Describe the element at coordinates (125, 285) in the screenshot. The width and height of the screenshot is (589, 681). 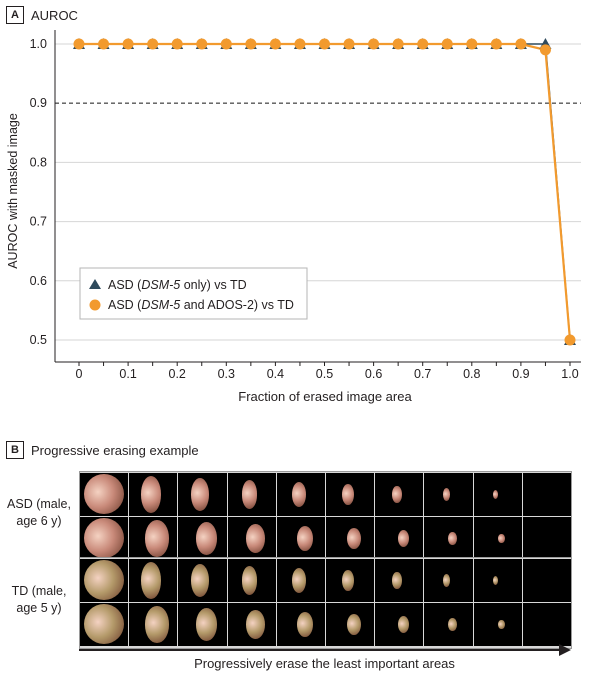
I see `legend-1-prefix: ASD (` at that location.